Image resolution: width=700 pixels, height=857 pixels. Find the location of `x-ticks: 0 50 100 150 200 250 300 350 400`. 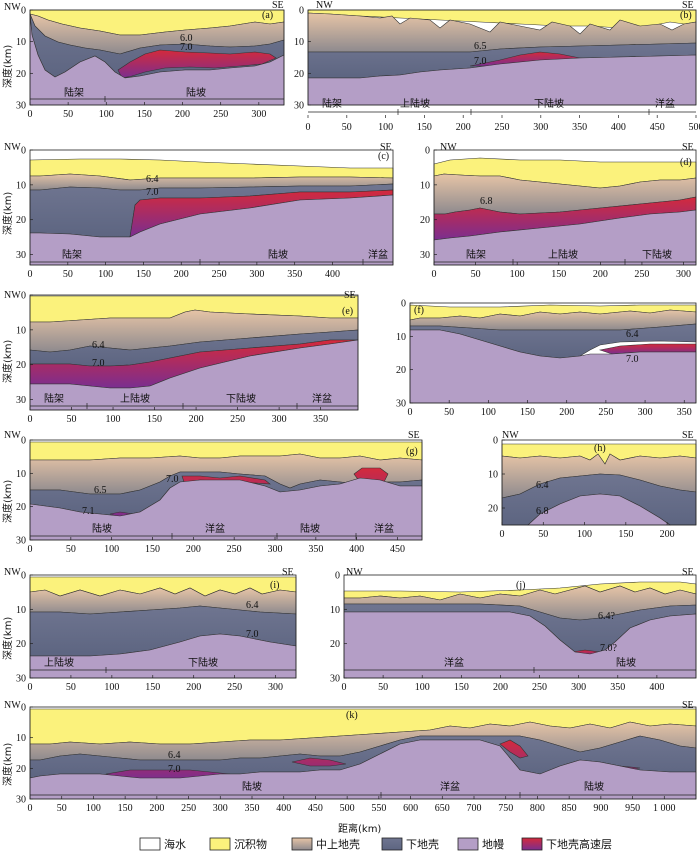

x-ticks: 0 50 100 150 200 250 300 350 400 is located at coordinates (503, 684).